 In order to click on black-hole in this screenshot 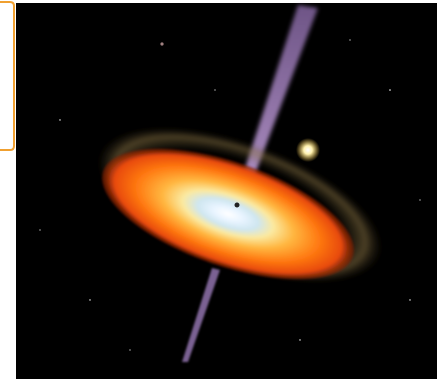, I will do `click(237, 205)`.